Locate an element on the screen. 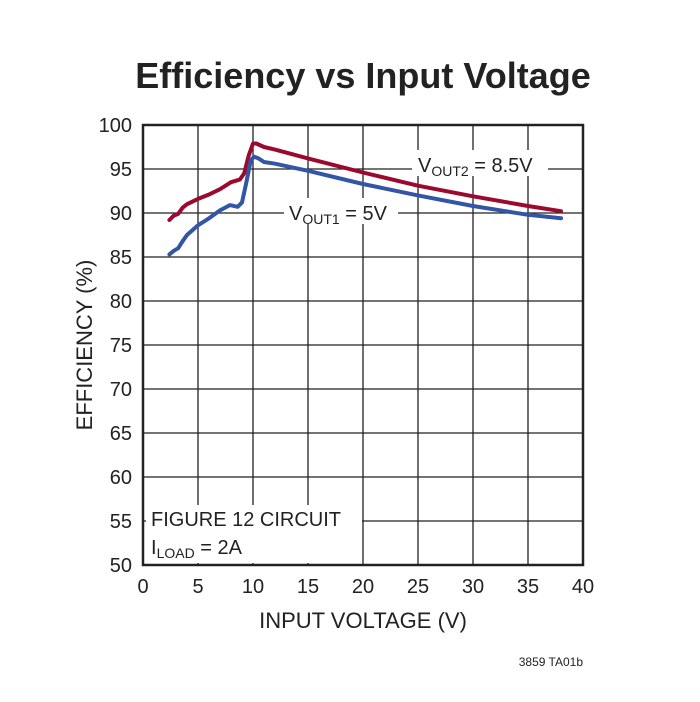  y-tick-label: 90 is located at coordinates (121, 214).